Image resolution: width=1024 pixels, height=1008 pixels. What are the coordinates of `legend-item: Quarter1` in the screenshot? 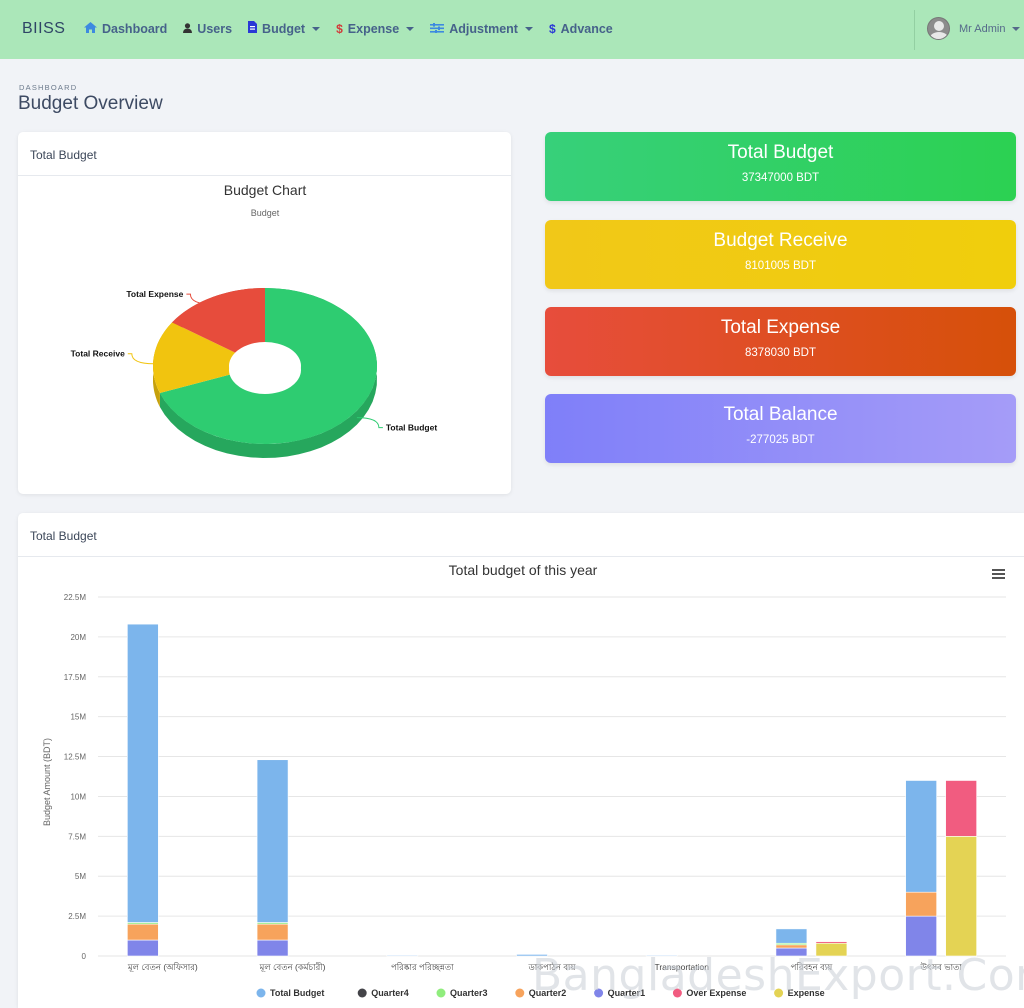 It's located at (619, 993).